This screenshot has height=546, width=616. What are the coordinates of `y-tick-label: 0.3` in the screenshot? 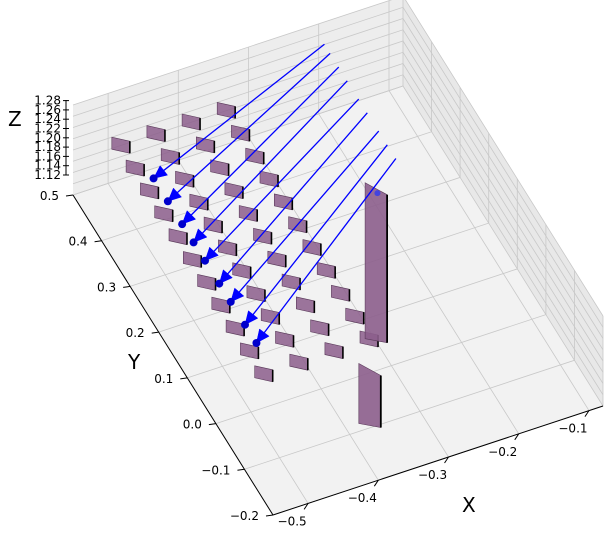 It's located at (106, 287).